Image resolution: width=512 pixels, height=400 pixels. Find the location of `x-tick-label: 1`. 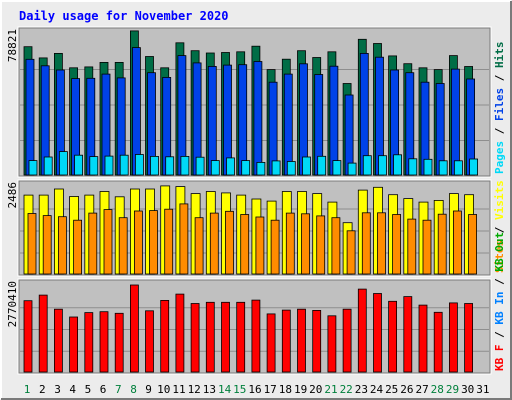

x-tick-label: 1 is located at coordinates (27, 389).